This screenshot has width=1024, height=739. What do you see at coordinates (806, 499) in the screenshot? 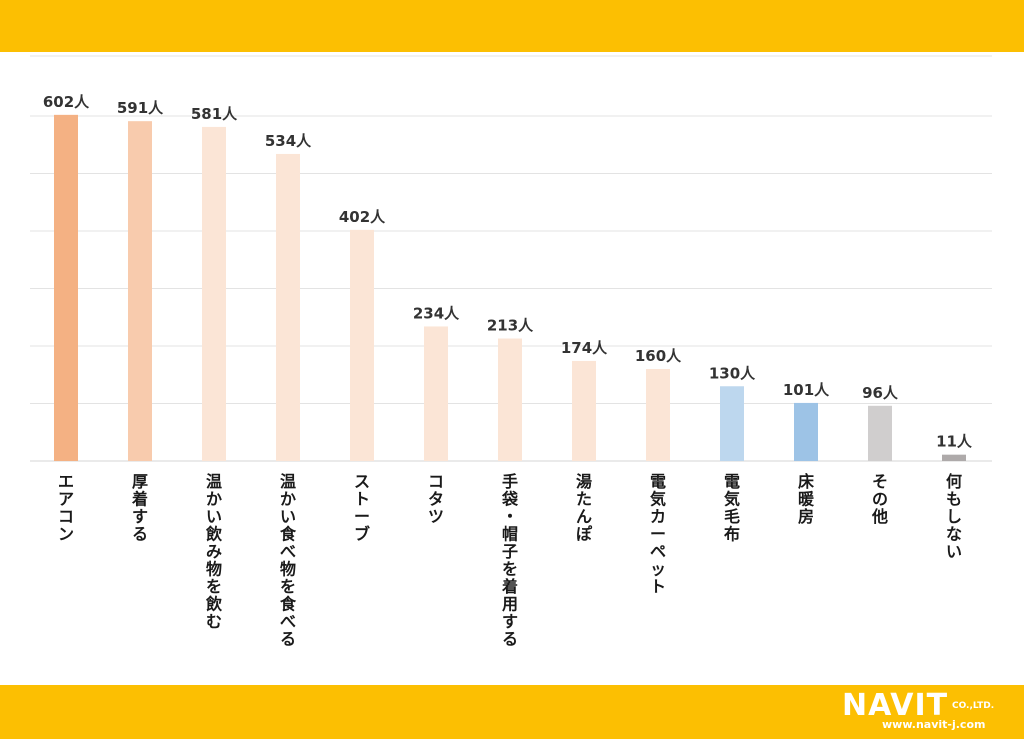
I see `category-label-11: 床暖房` at bounding box center [806, 499].